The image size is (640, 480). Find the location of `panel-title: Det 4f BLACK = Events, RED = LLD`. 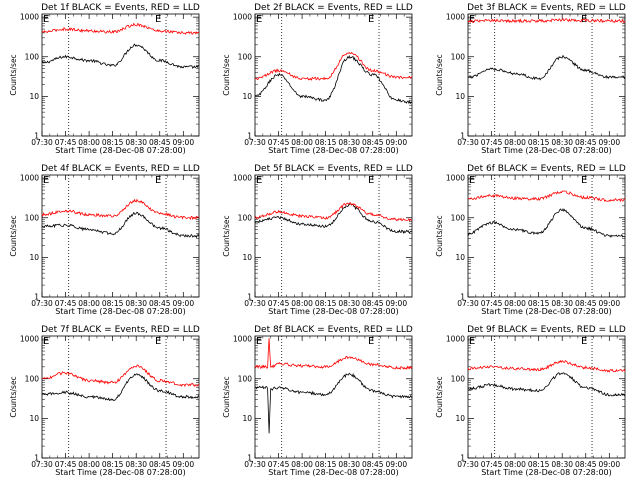

panel-title: Det 4f BLACK = Events, RED = LLD is located at coordinates (120, 169).